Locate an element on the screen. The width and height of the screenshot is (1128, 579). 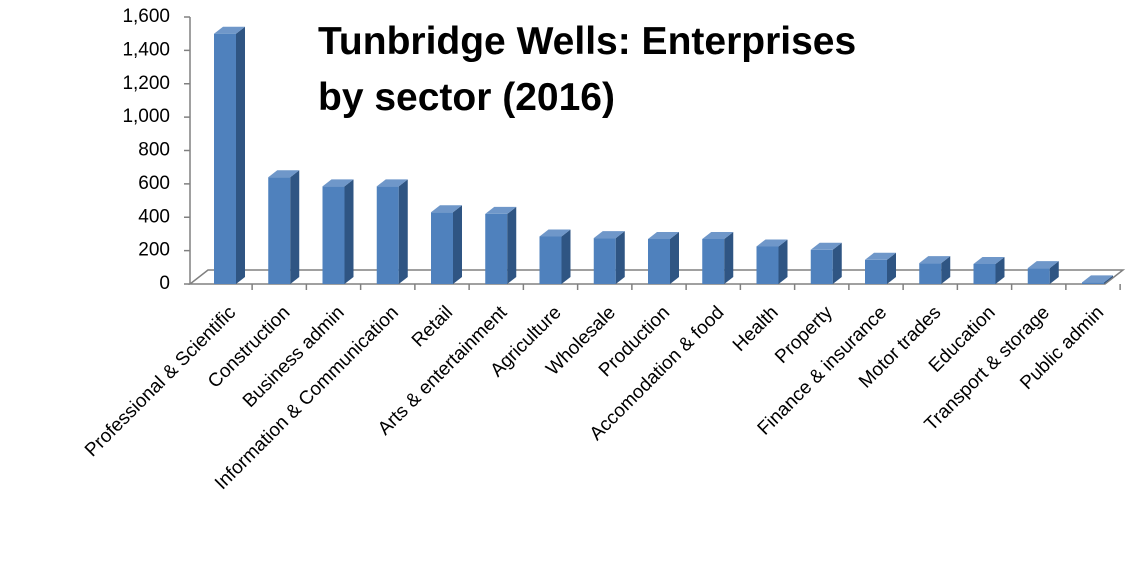
y-tick-label: 1,400 is located at coordinates (146, 49).